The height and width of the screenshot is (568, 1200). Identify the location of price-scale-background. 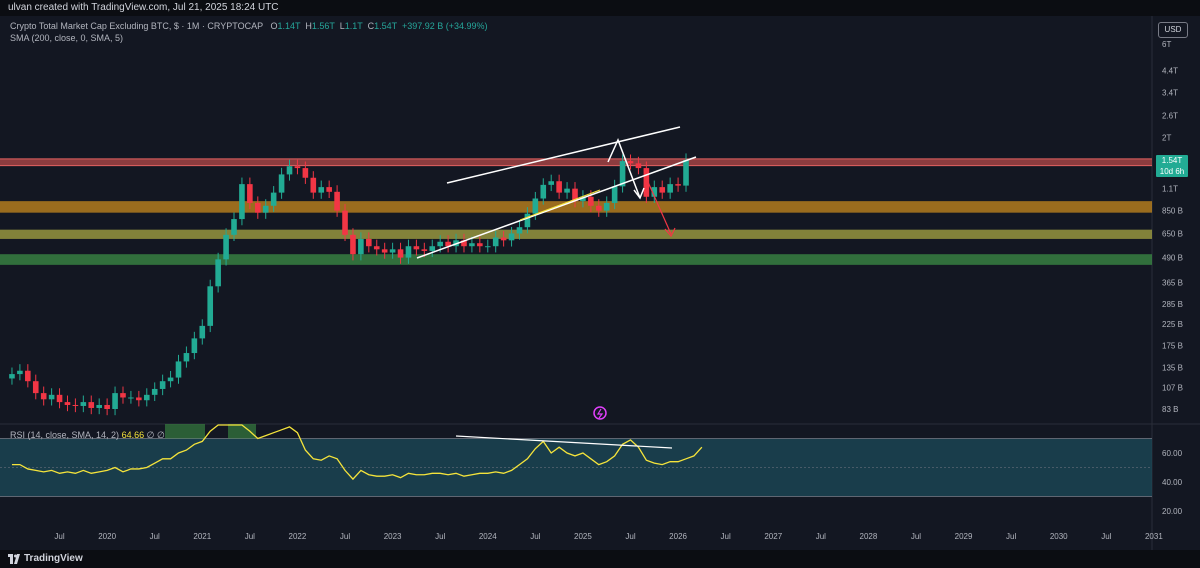
(1176, 283).